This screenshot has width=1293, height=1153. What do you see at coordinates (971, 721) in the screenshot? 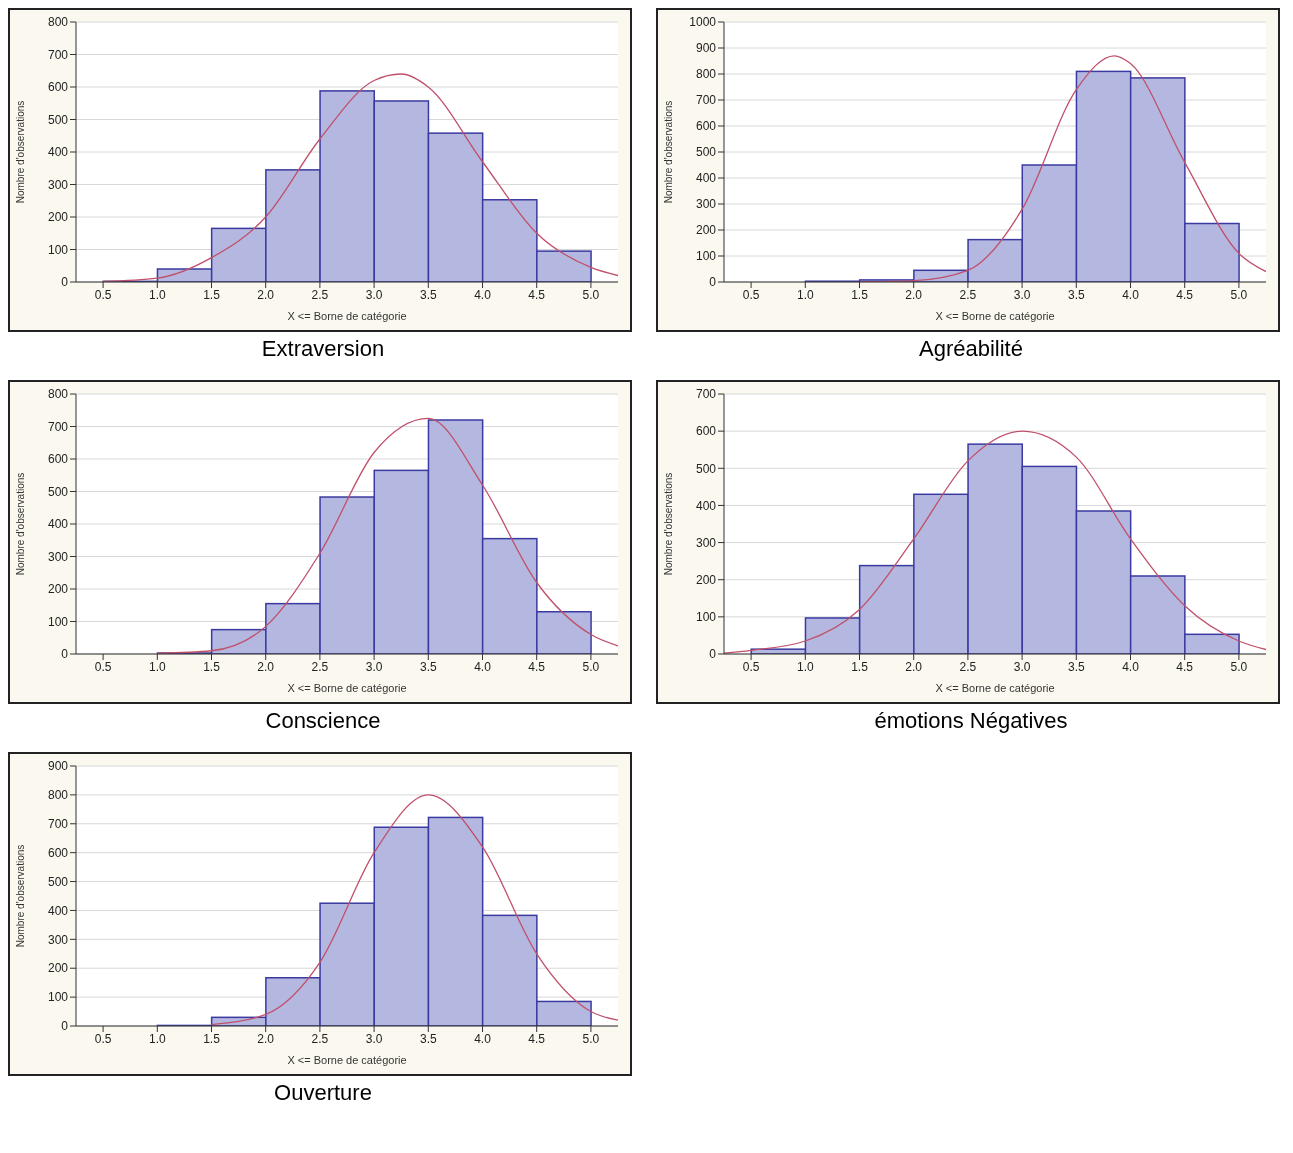
I see `text: émotions Négatives` at bounding box center [971, 721].